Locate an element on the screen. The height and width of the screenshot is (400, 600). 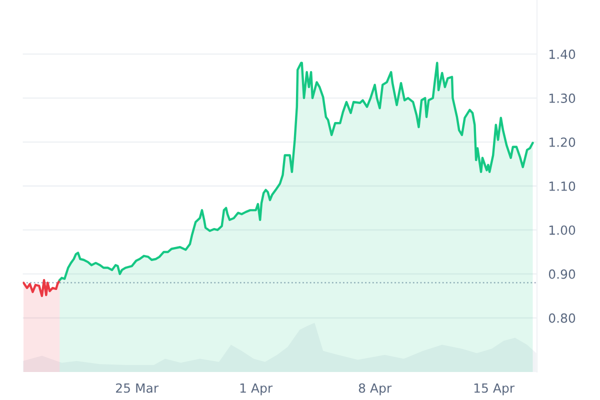
y-tick-label: 0.80 is located at coordinates (562, 318).